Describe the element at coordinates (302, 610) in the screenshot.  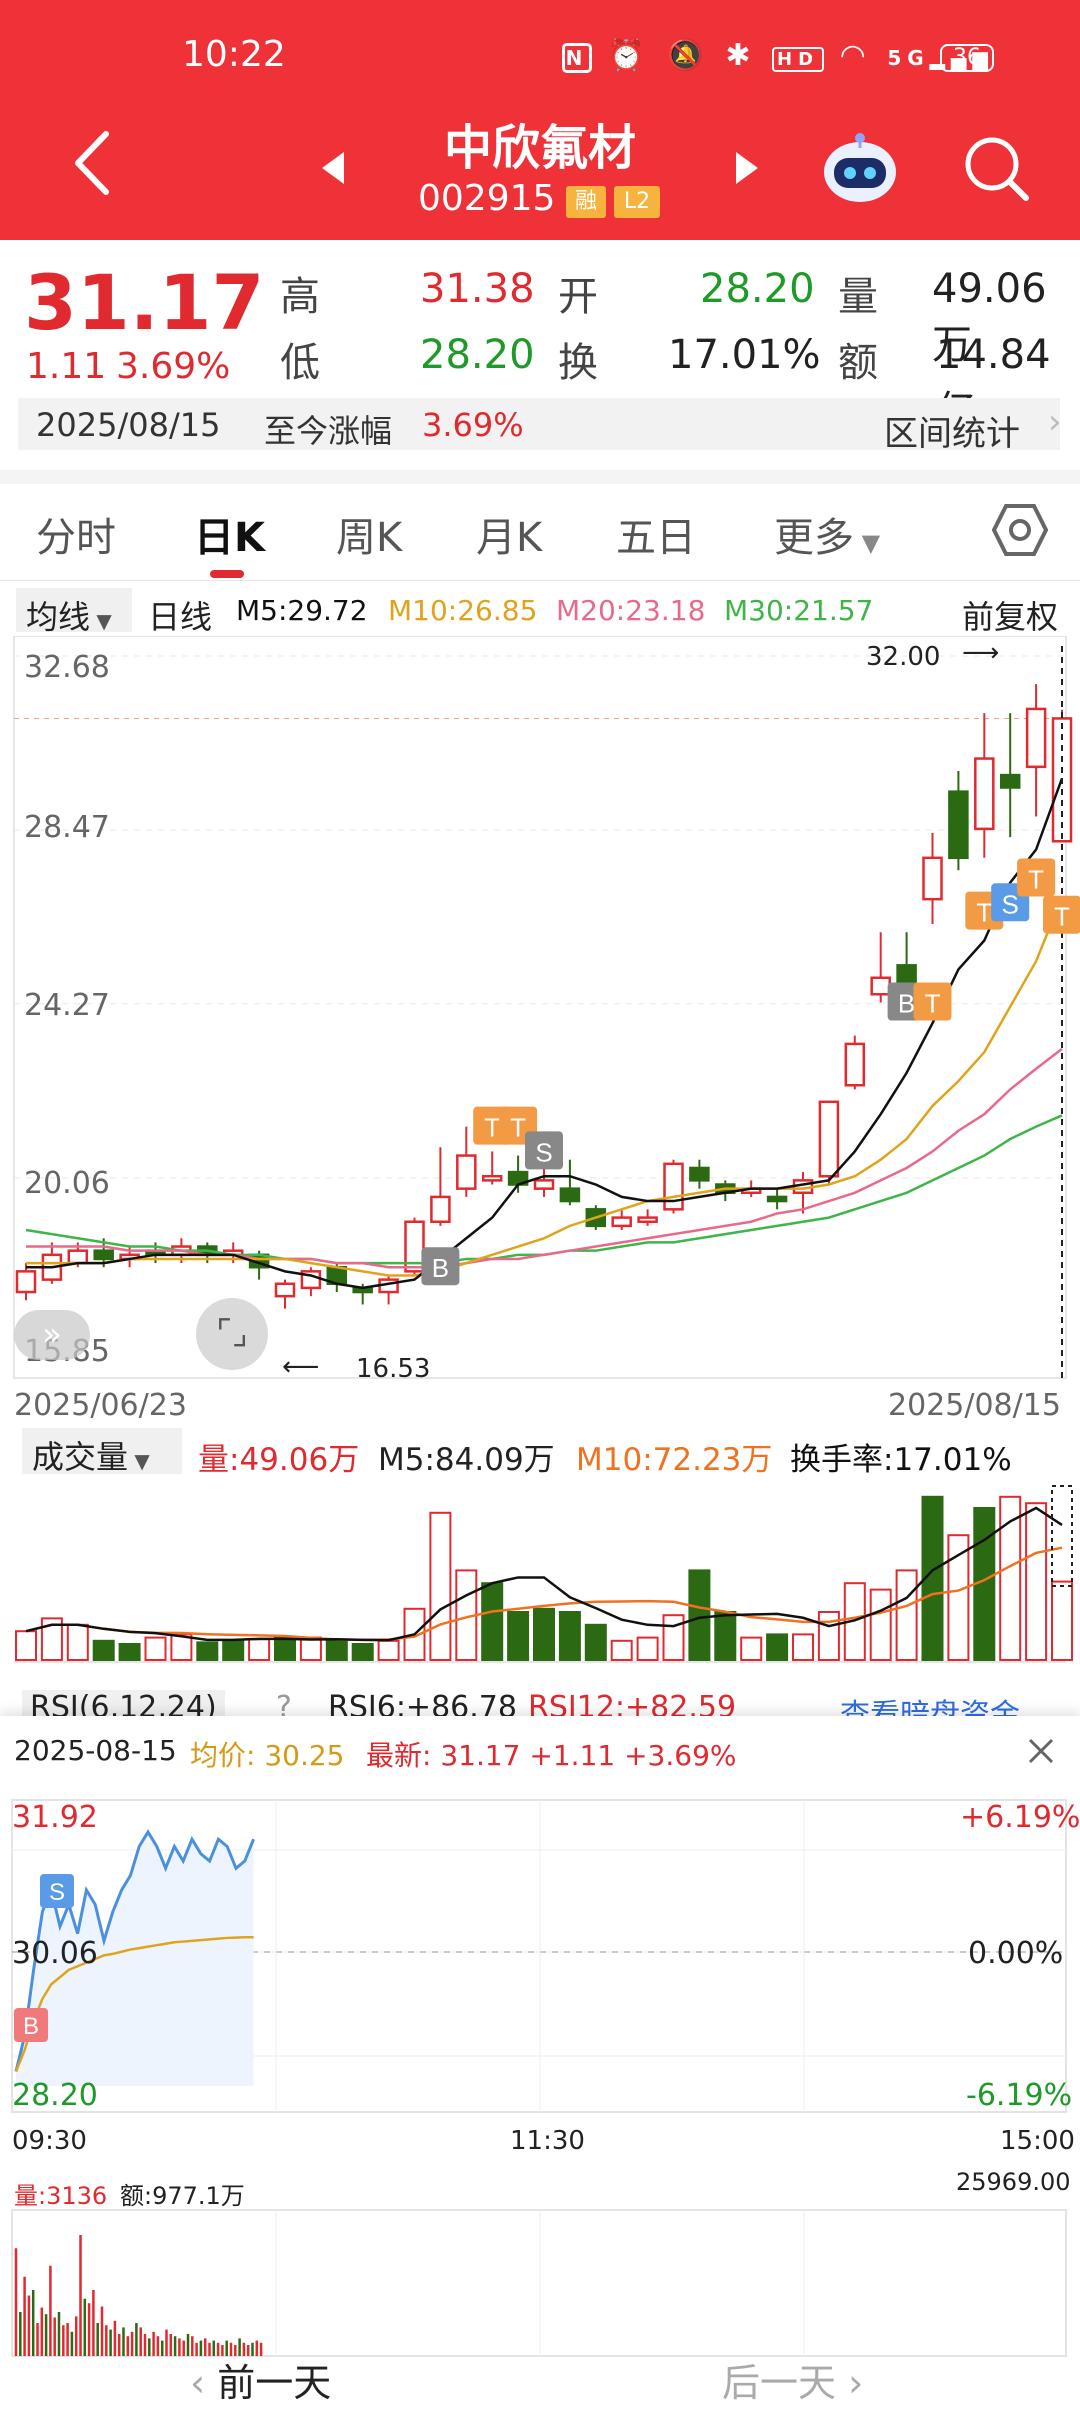
I see `ma5-value: M5:29.72` at that location.